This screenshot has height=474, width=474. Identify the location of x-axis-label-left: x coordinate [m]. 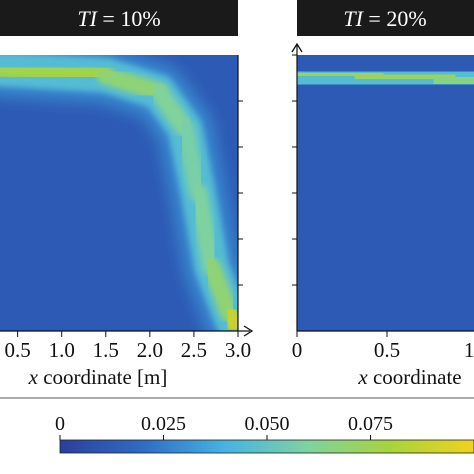
(98, 377).